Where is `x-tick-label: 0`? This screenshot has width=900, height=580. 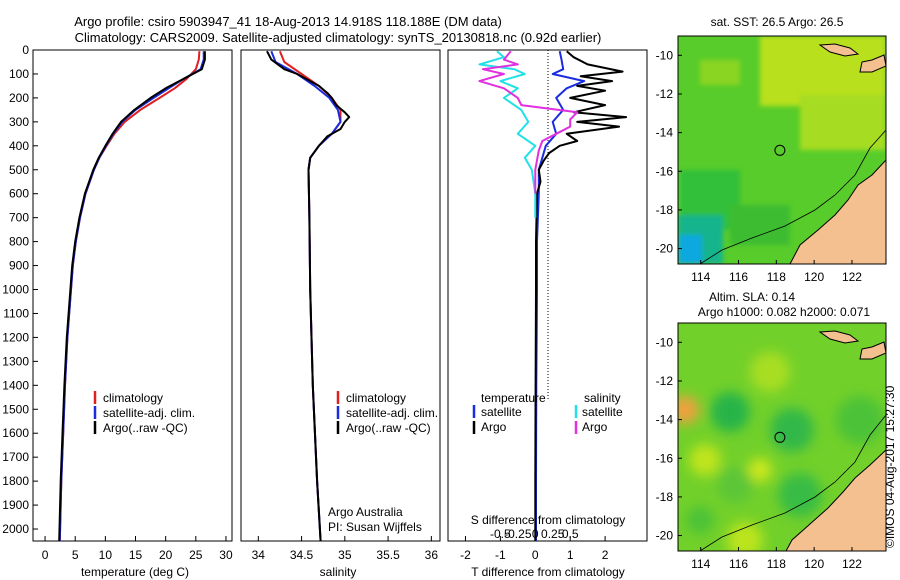
x-tick-label: 0 is located at coordinates (45, 555).